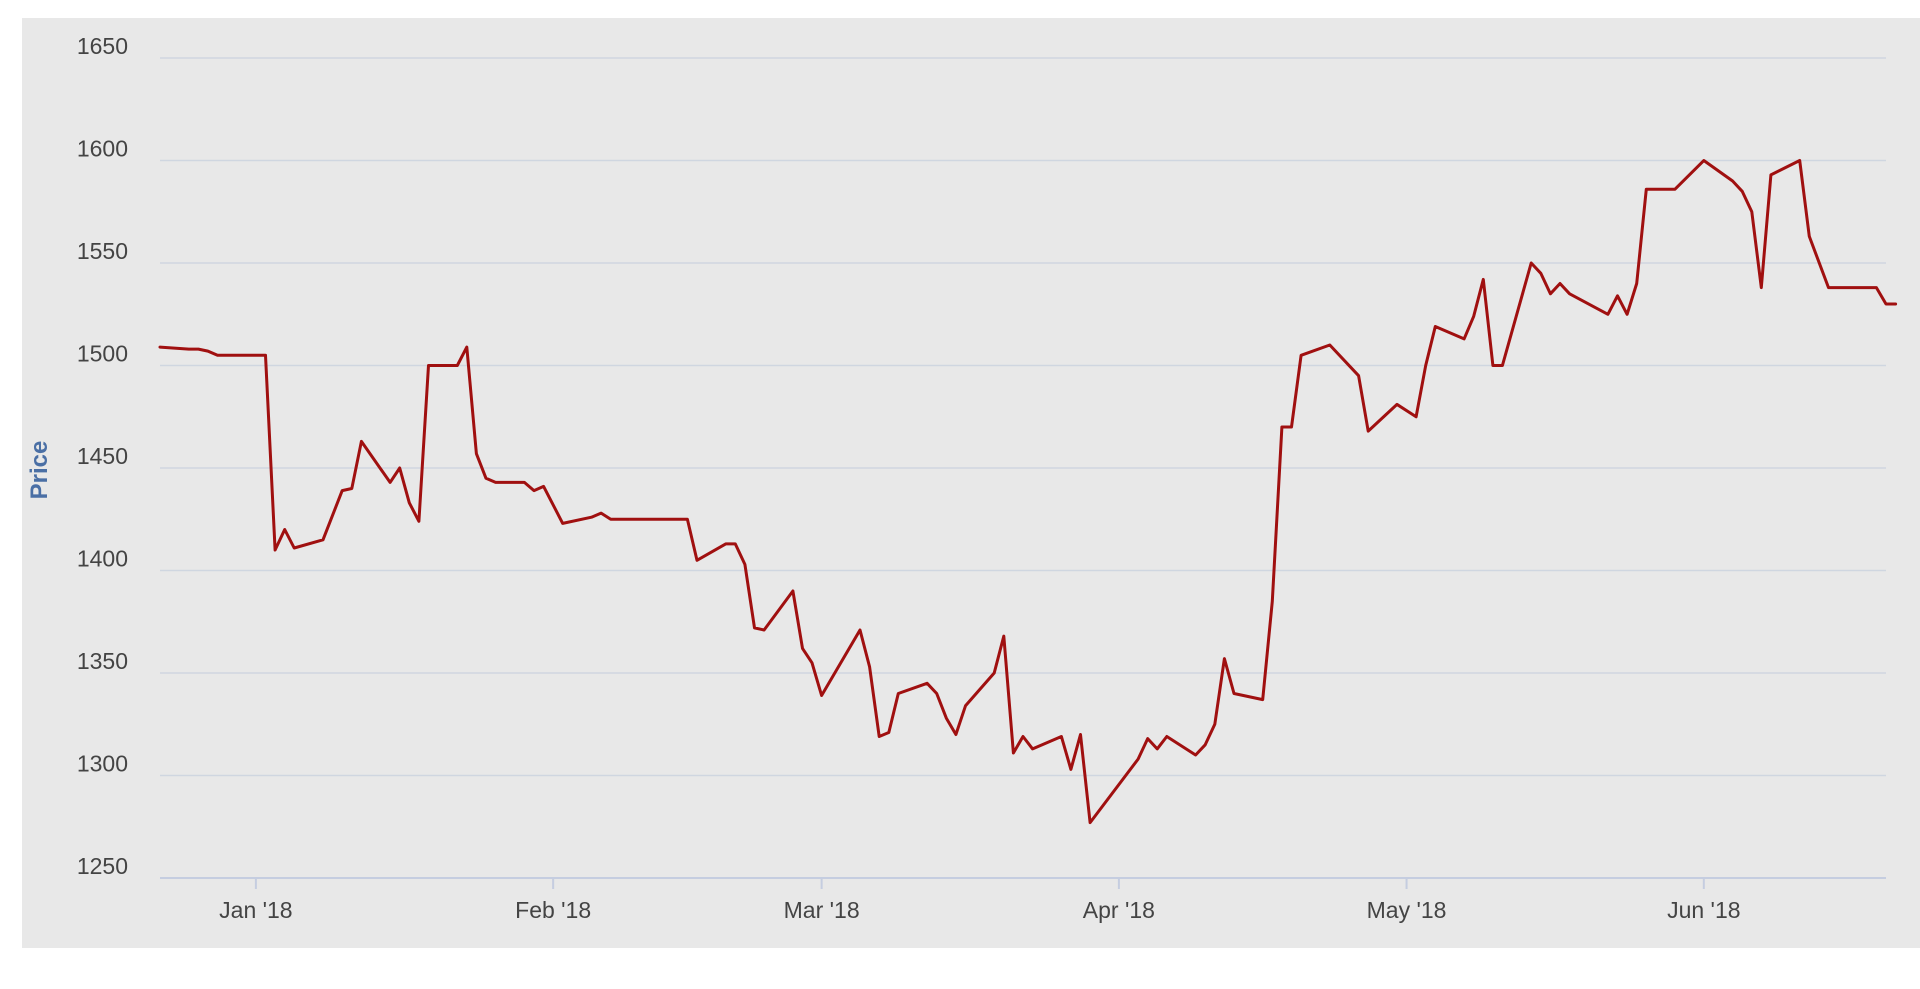  Describe the element at coordinates (102, 559) in the screenshot. I see `y-tick-label: 1400` at that location.